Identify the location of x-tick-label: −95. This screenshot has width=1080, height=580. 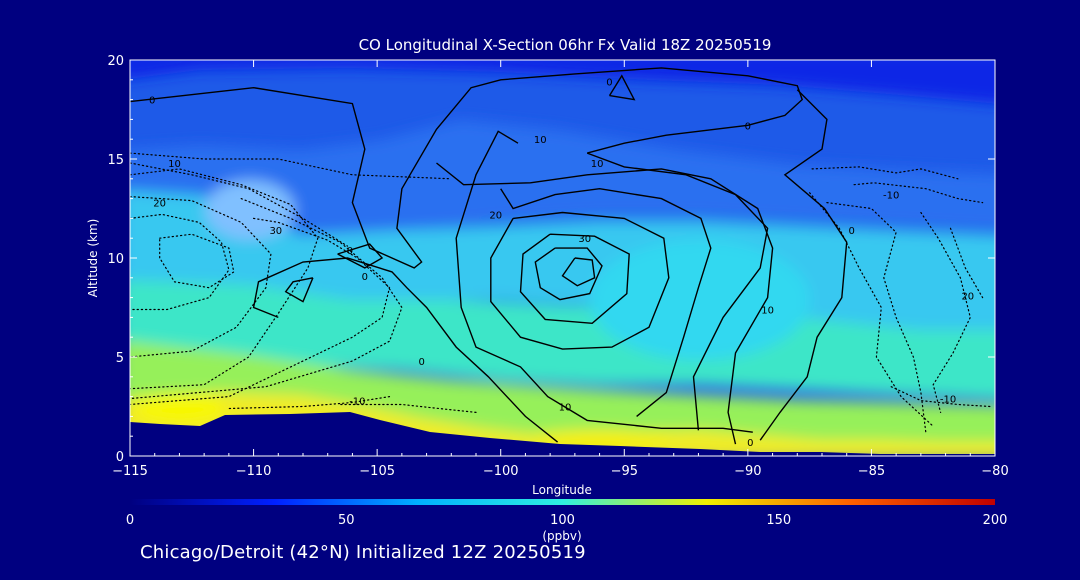
(624, 471).